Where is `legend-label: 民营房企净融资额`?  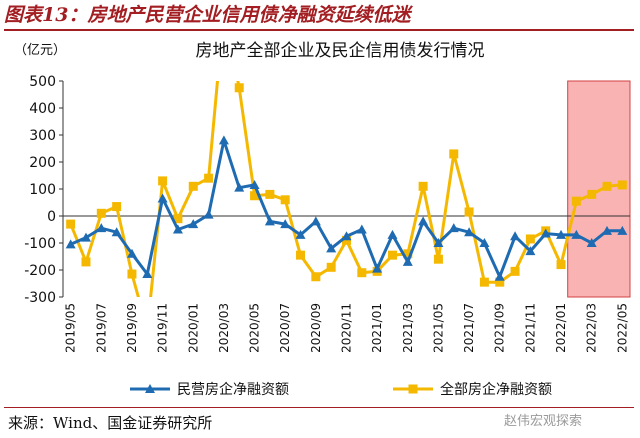 legend-label: 民营房企净融资额 is located at coordinates (233, 389).